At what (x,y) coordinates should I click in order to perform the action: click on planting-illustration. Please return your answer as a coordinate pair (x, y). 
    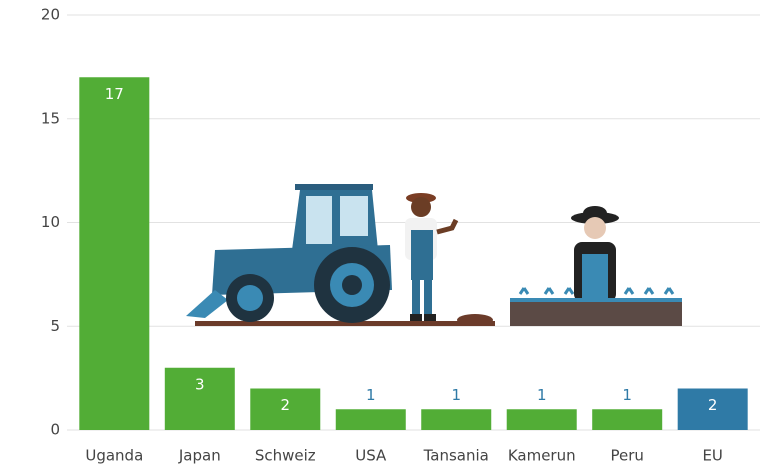
    Looking at the image, I should click on (596, 266).